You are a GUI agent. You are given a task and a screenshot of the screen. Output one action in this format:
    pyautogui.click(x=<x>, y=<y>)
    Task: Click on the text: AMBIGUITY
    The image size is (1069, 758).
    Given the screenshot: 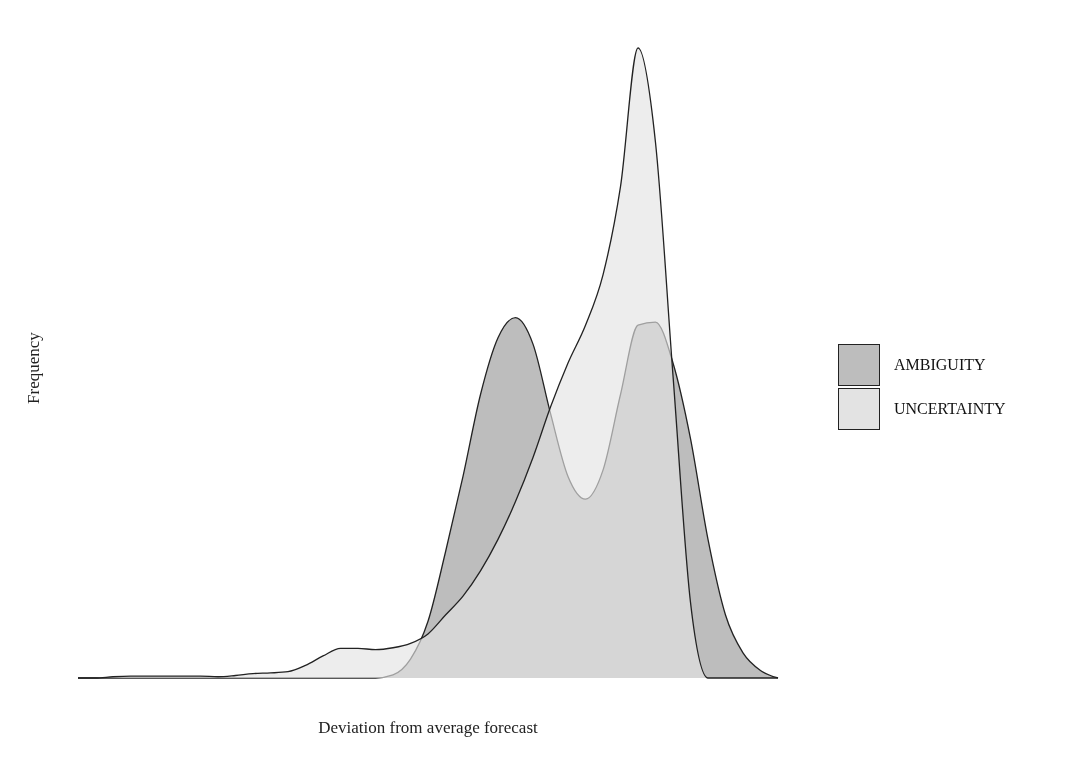 What is the action you would take?
    pyautogui.click(x=940, y=365)
    